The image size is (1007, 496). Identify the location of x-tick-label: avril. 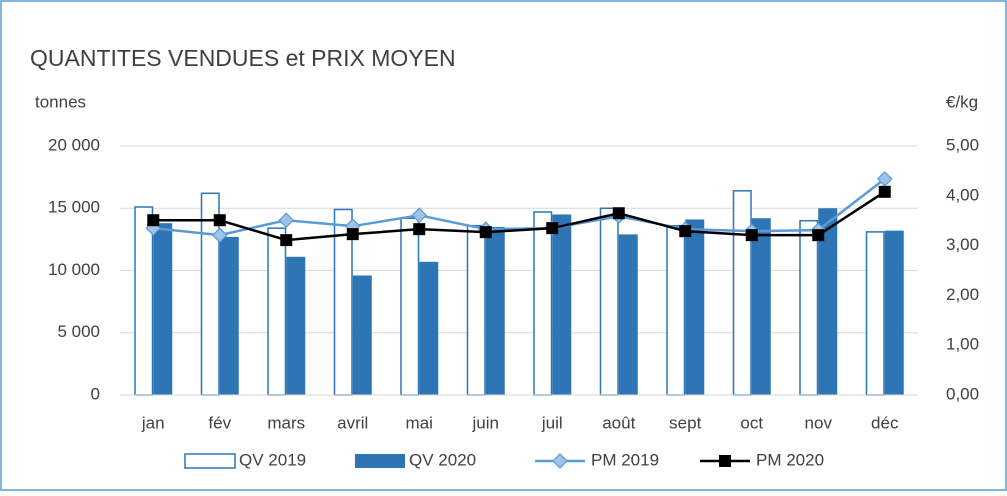
(352, 422).